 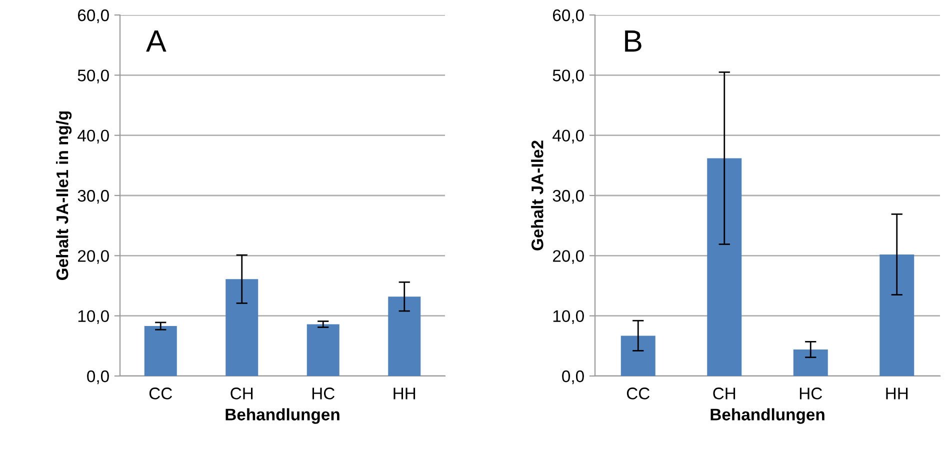 What do you see at coordinates (64, 195) in the screenshot?
I see `y-axis-title: Gehalt JA-Ile1 in ng/g` at bounding box center [64, 195].